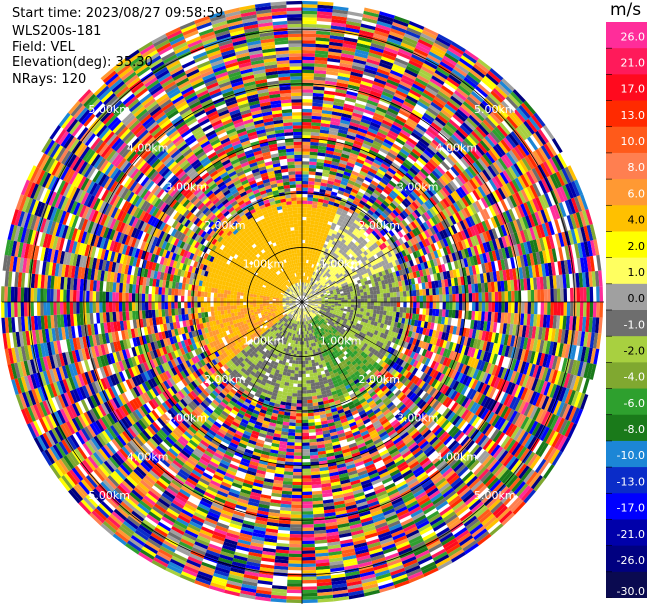  I want to click on colorbar-tick: -13.0, so click(631, 481).